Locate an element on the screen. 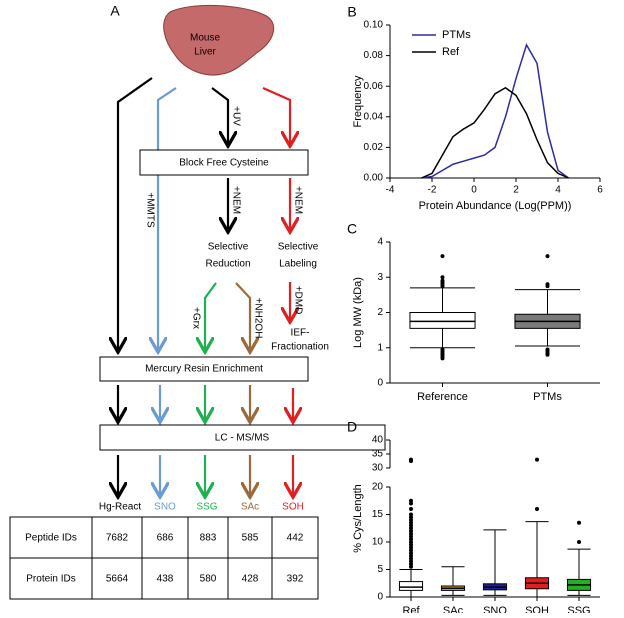 The width and height of the screenshot is (624, 618). table-cell: 585 is located at coordinates (250, 538).